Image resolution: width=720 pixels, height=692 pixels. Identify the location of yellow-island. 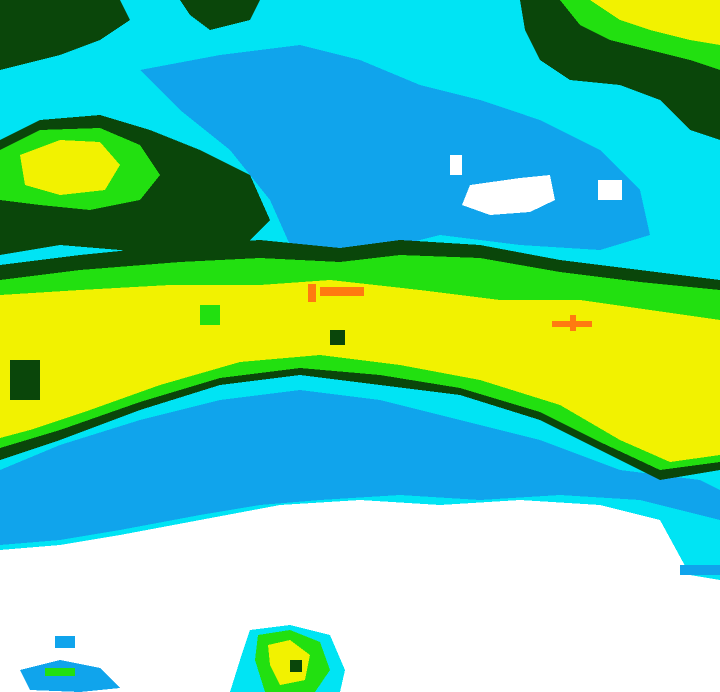
(289, 662).